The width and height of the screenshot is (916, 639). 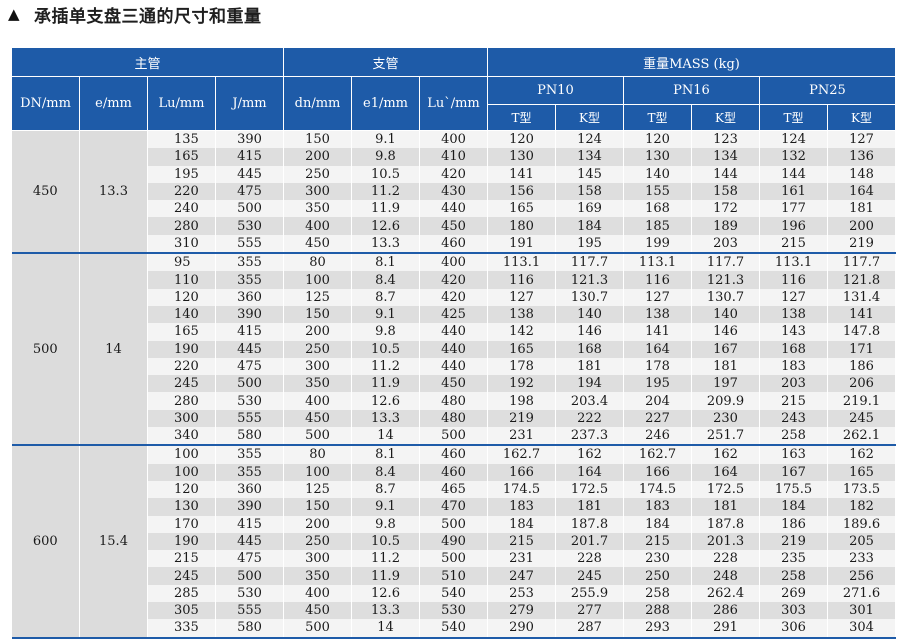 What do you see at coordinates (793, 472) in the screenshot?
I see `cell-pn25-t: 167` at bounding box center [793, 472].